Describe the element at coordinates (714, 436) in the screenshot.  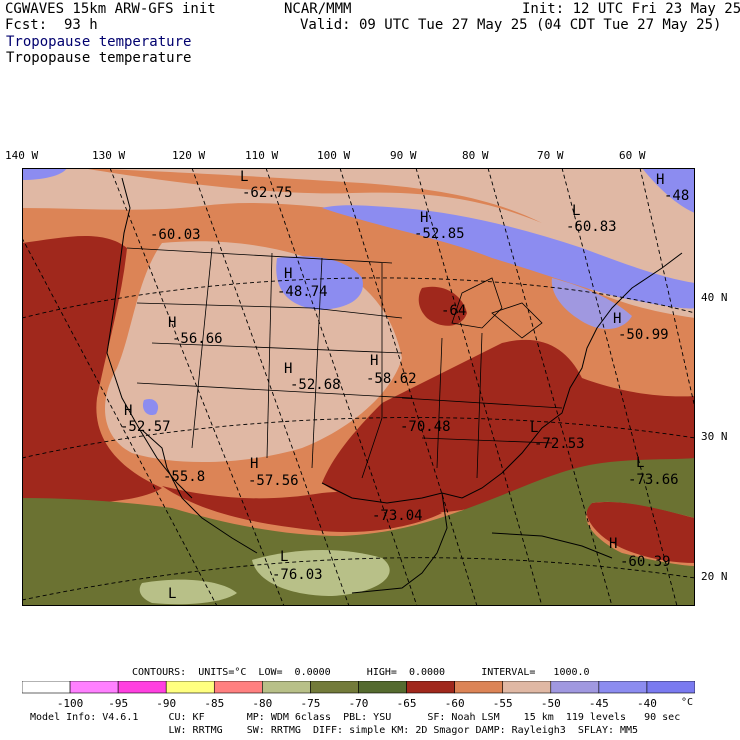
I see `lat-label-30n: 30 N` at that location.